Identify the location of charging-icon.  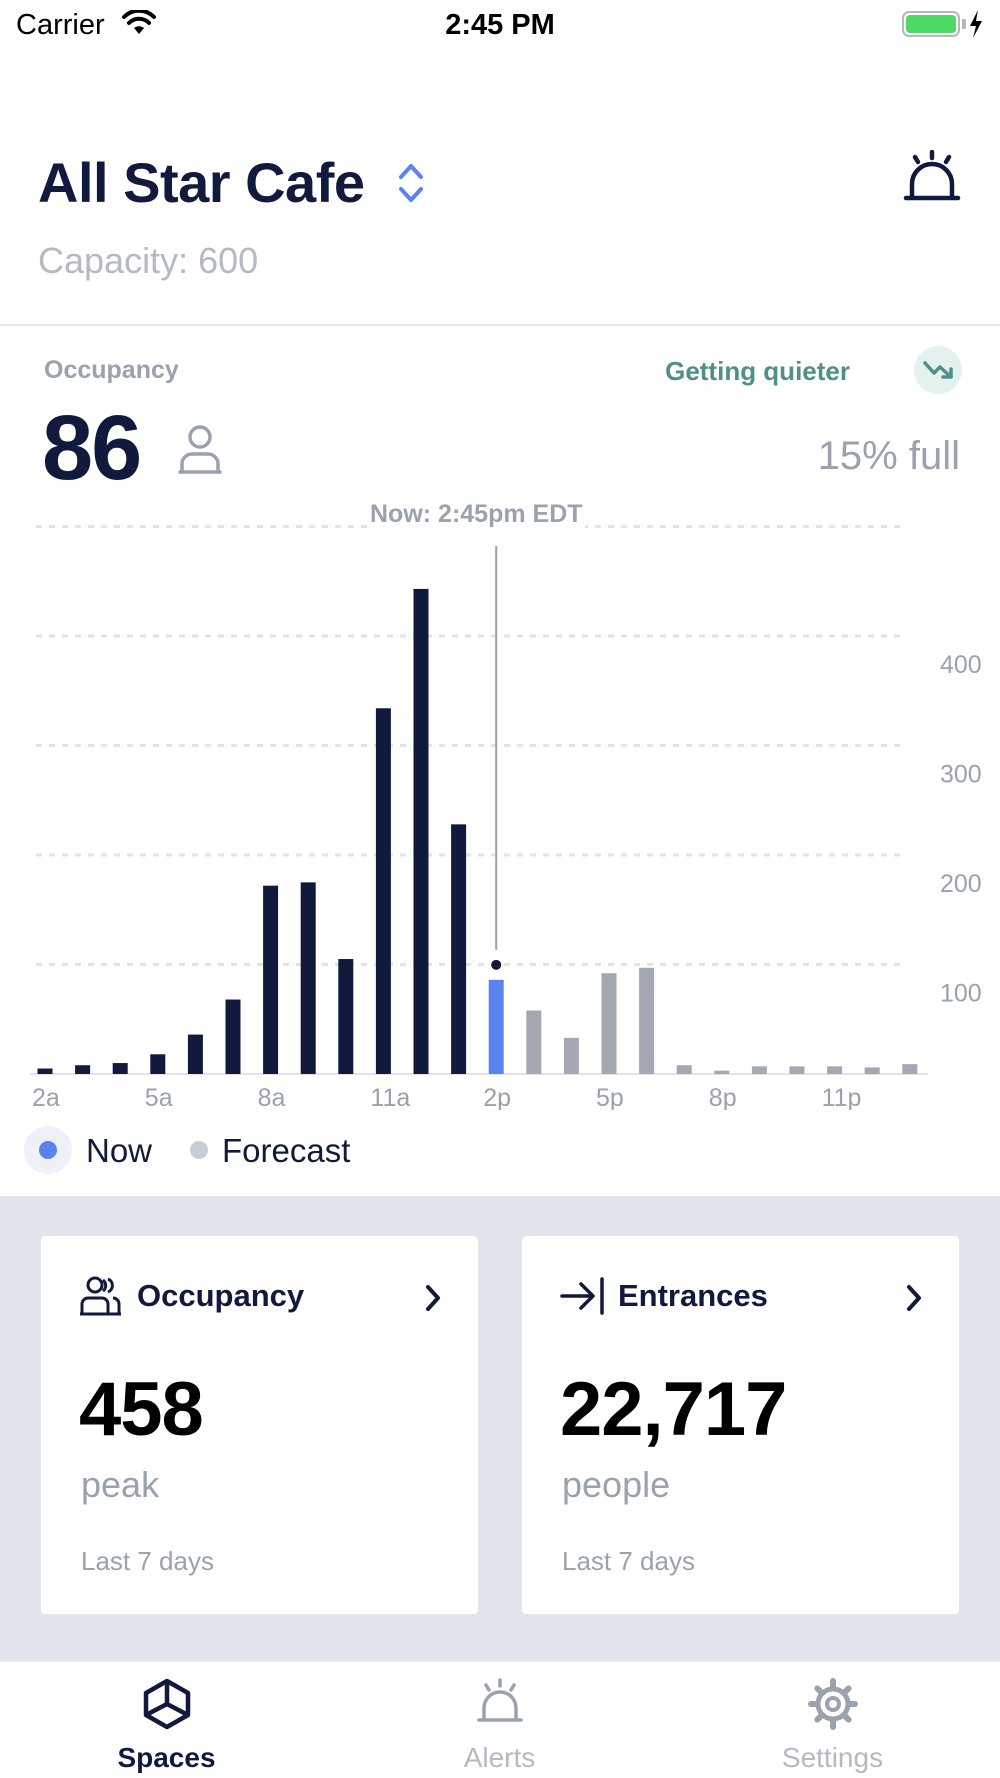
(976, 24).